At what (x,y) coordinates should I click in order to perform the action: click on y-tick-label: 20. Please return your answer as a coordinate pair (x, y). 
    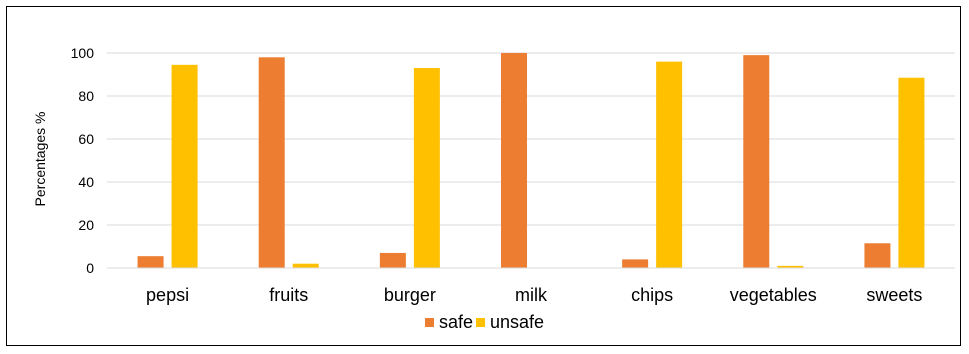
    Looking at the image, I should click on (86, 225).